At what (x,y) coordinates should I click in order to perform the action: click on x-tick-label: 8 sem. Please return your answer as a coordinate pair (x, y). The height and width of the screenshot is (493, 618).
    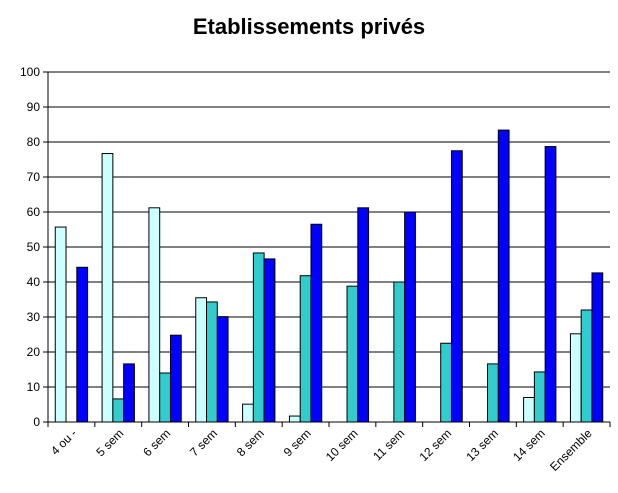
    Looking at the image, I should click on (250, 442).